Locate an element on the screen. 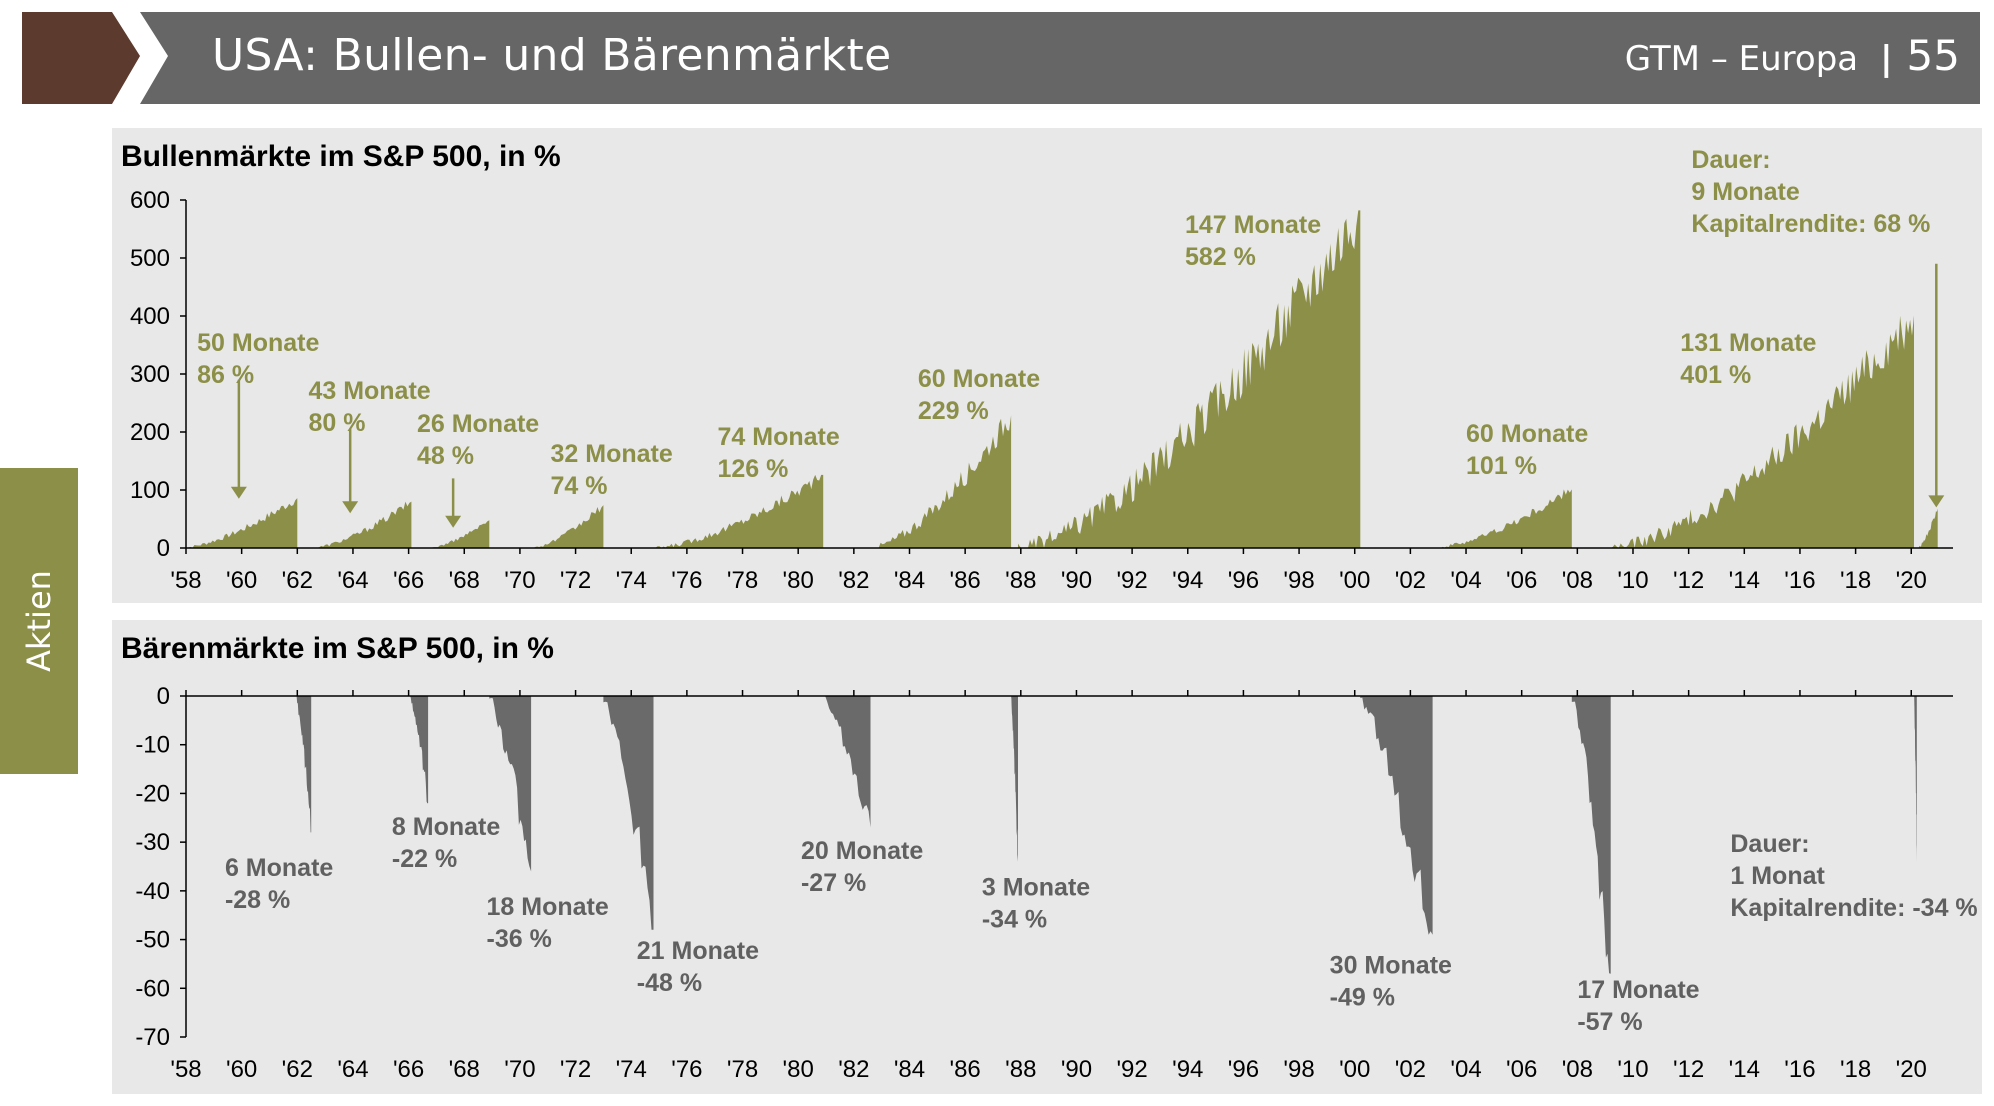  annotation-label: 6 Monate is located at coordinates (279, 868).